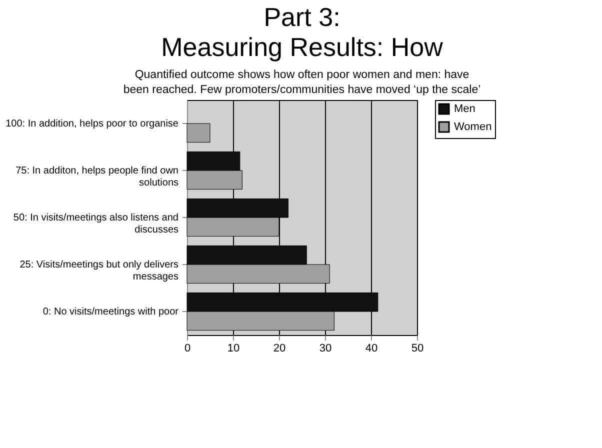  What do you see at coordinates (99, 271) in the screenshot?
I see `y-tick-label: 25: Visits/meetings but only delivers messages` at bounding box center [99, 271].